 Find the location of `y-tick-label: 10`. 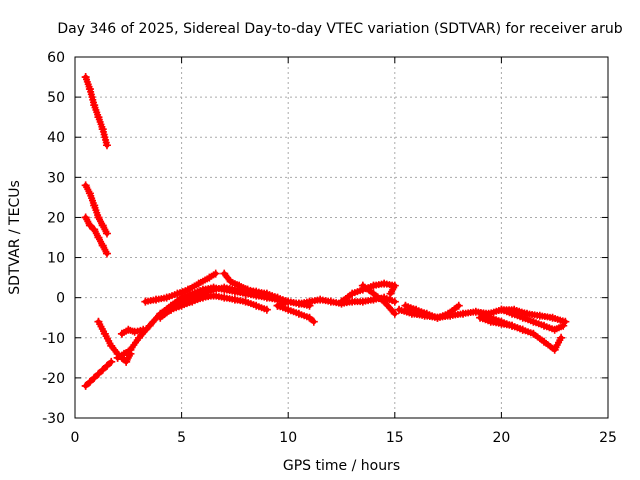

y-tick-label: 10 is located at coordinates (56, 259).